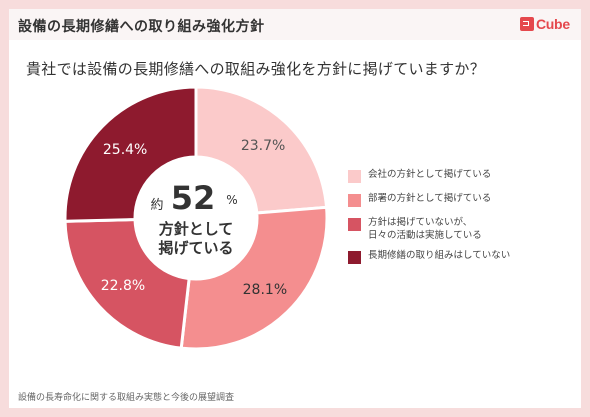  I want to click on legend-item-daily-activity: 方針は掲げていないが、 日々の活動は実施している, so click(448, 229).